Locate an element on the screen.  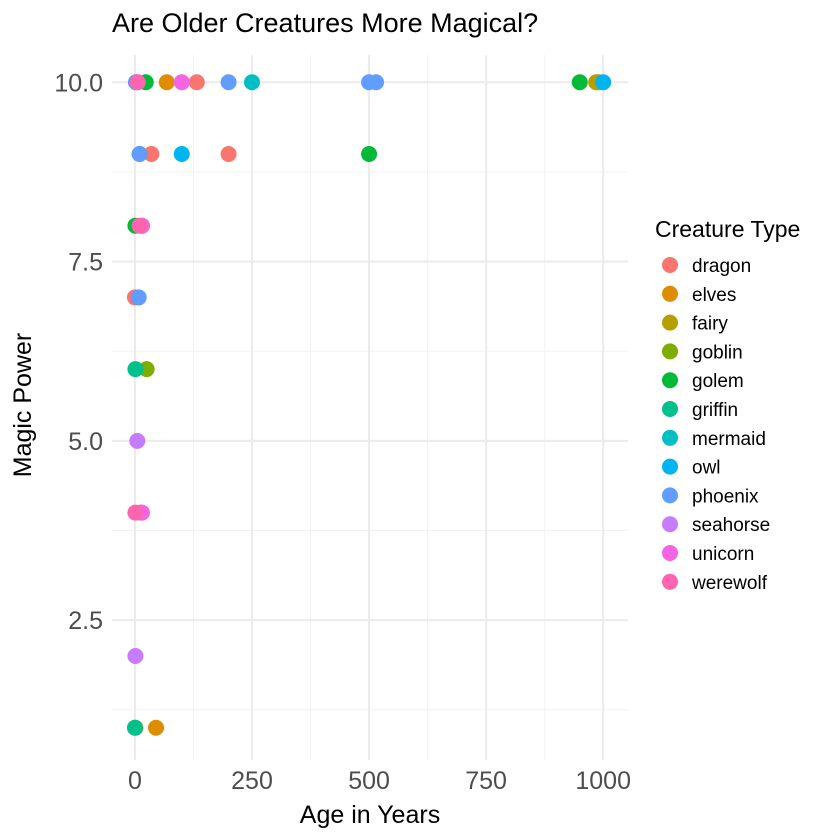
legend-key-unicorn is located at coordinates (670, 553).